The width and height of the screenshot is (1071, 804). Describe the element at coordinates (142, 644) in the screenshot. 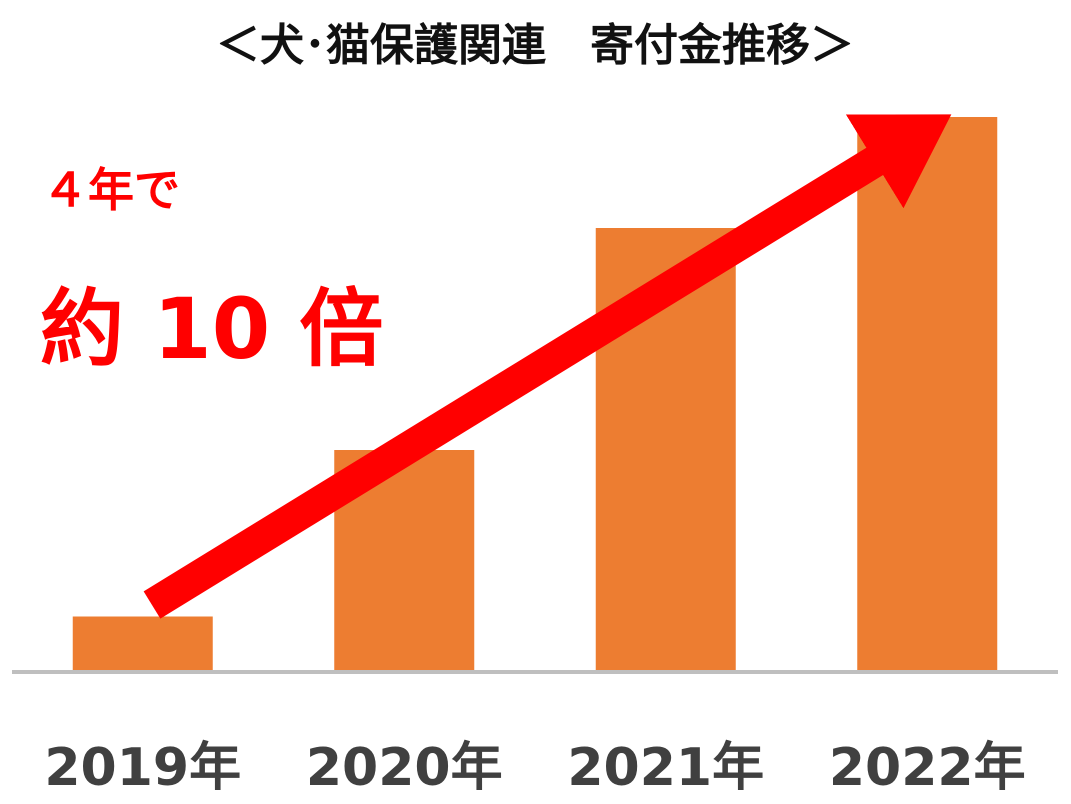

I see `bar-2019年` at that location.